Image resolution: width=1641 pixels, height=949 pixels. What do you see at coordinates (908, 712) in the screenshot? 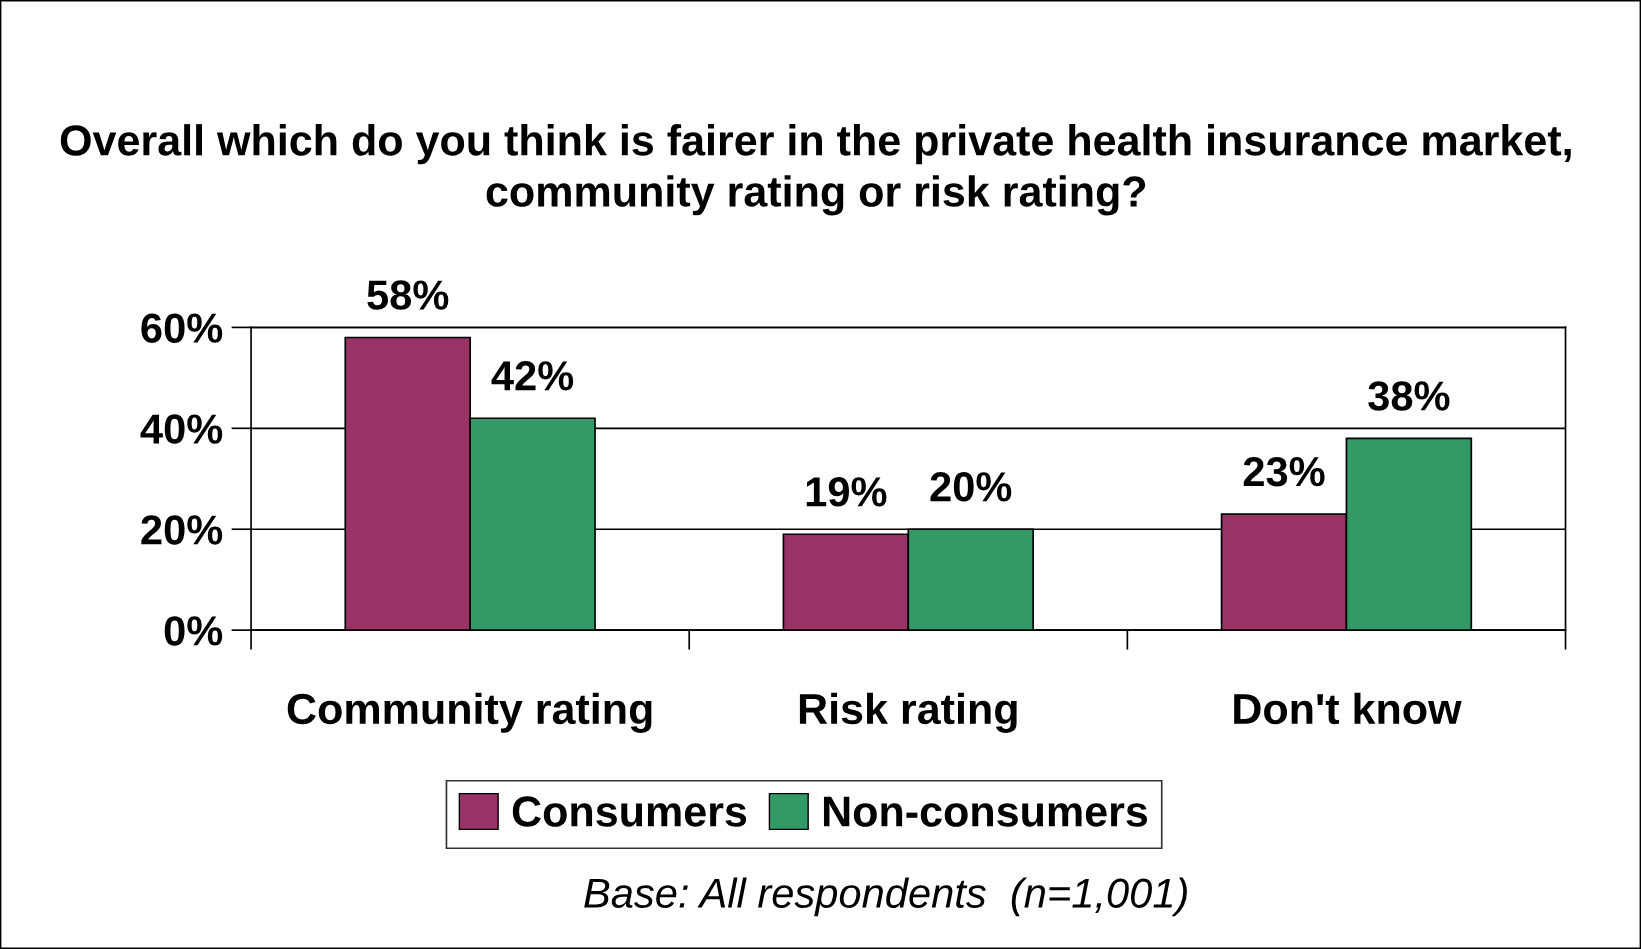
I see `x-tick-label: Risk rating` at bounding box center [908, 712].